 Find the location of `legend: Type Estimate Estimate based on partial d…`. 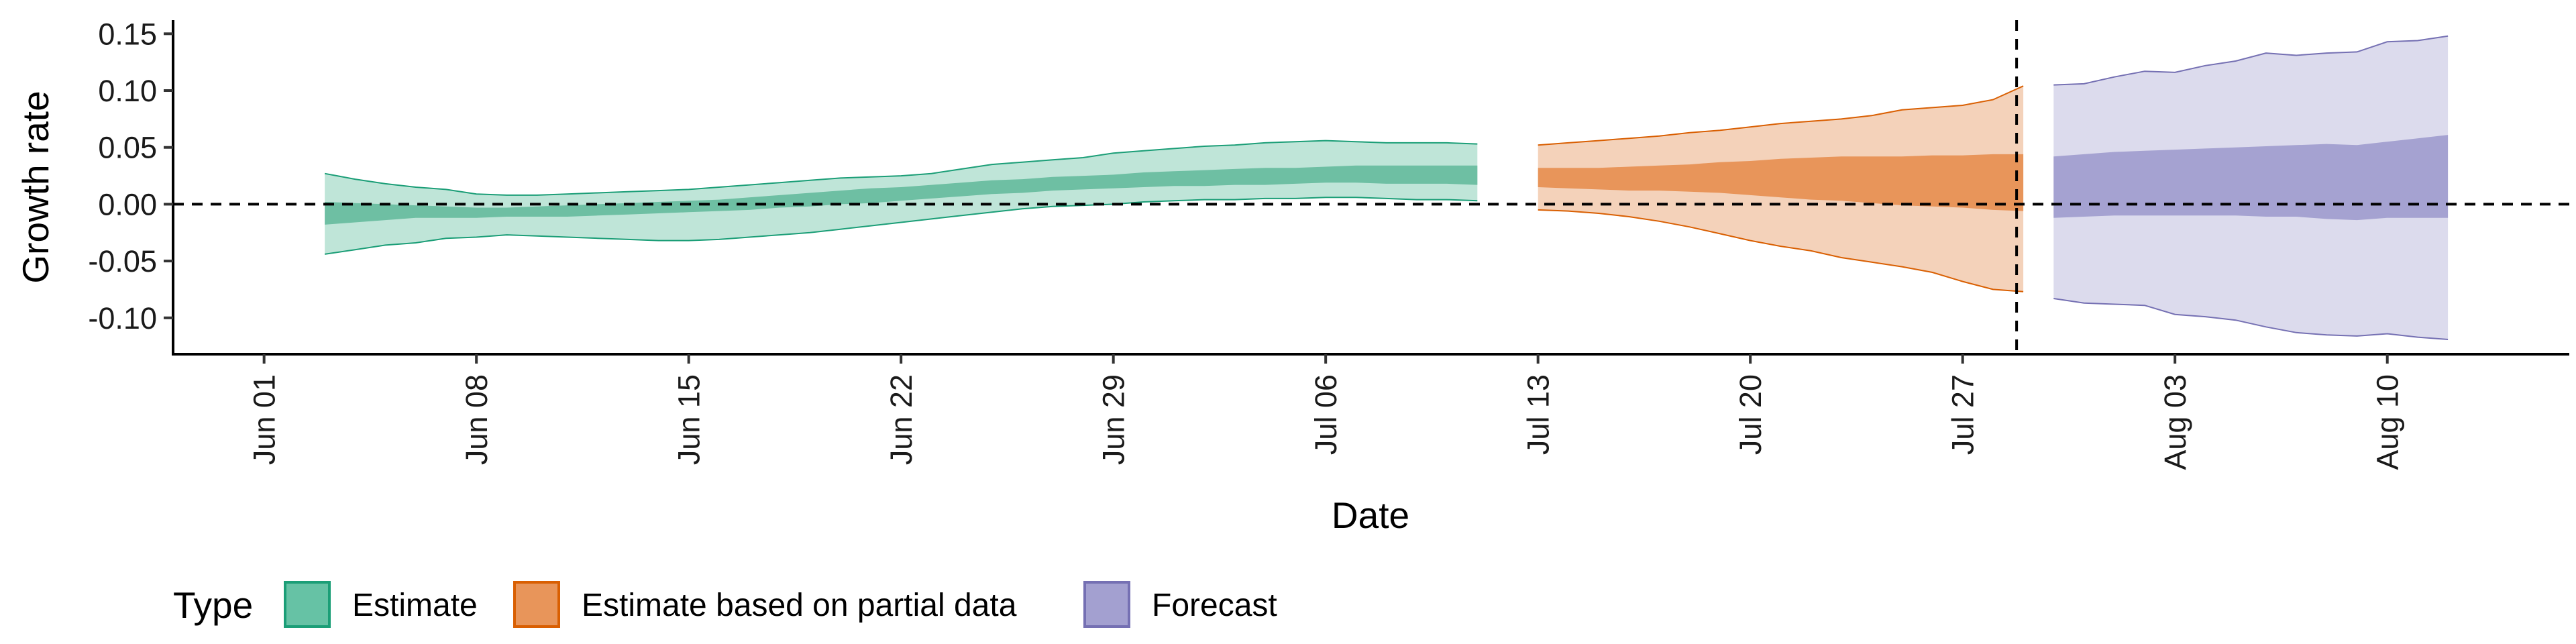

legend: Type Estimate Estimate based on partial d… is located at coordinates (725, 604).